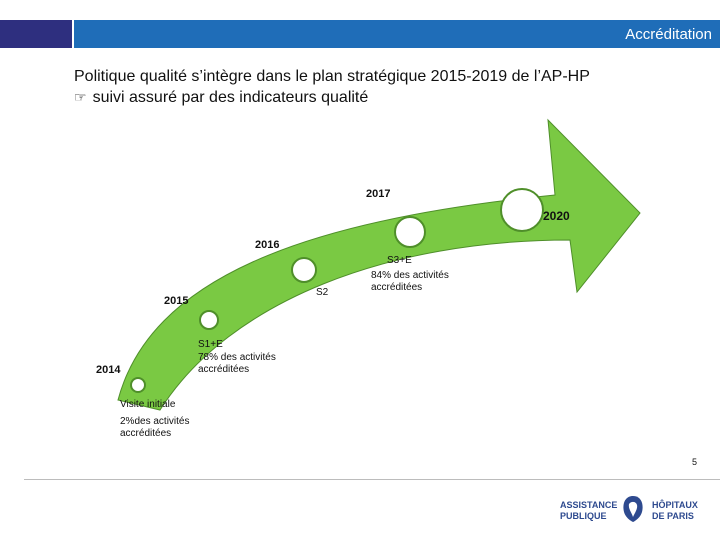 This screenshot has width=720, height=540. What do you see at coordinates (399, 260) in the screenshot?
I see `milestone-2017-title: S3+E` at bounding box center [399, 260].